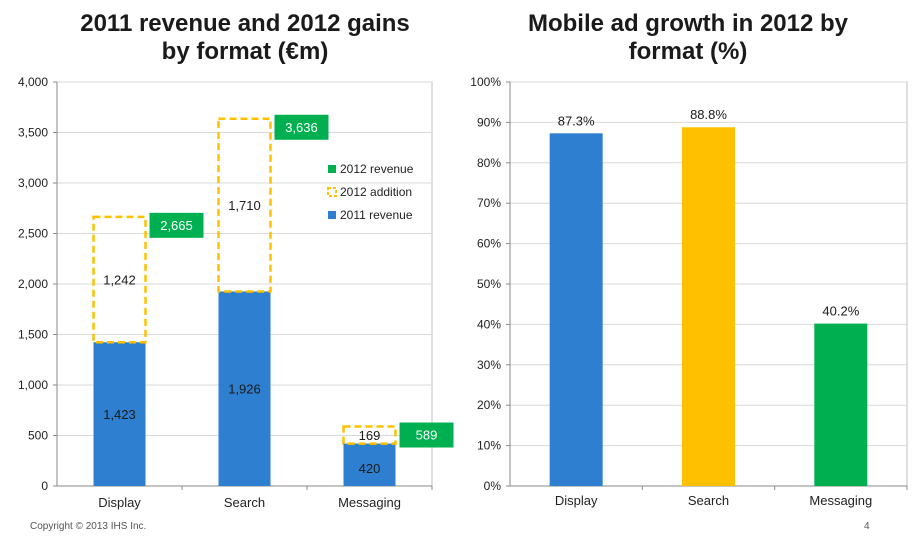 The image size is (913, 540). What do you see at coordinates (489, 365) in the screenshot?
I see `y-tick-label: 30%` at bounding box center [489, 365].